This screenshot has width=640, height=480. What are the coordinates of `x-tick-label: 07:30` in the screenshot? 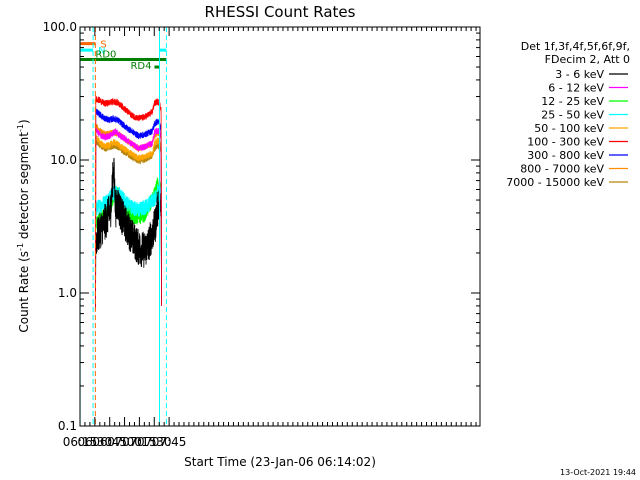 It's located at (154, 442).